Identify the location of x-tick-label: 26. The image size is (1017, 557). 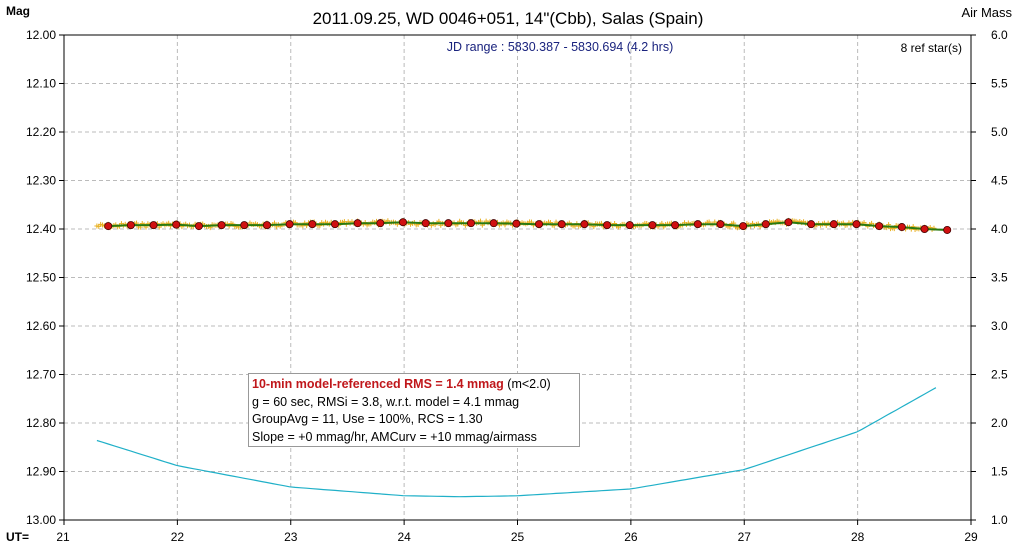
(631, 537).